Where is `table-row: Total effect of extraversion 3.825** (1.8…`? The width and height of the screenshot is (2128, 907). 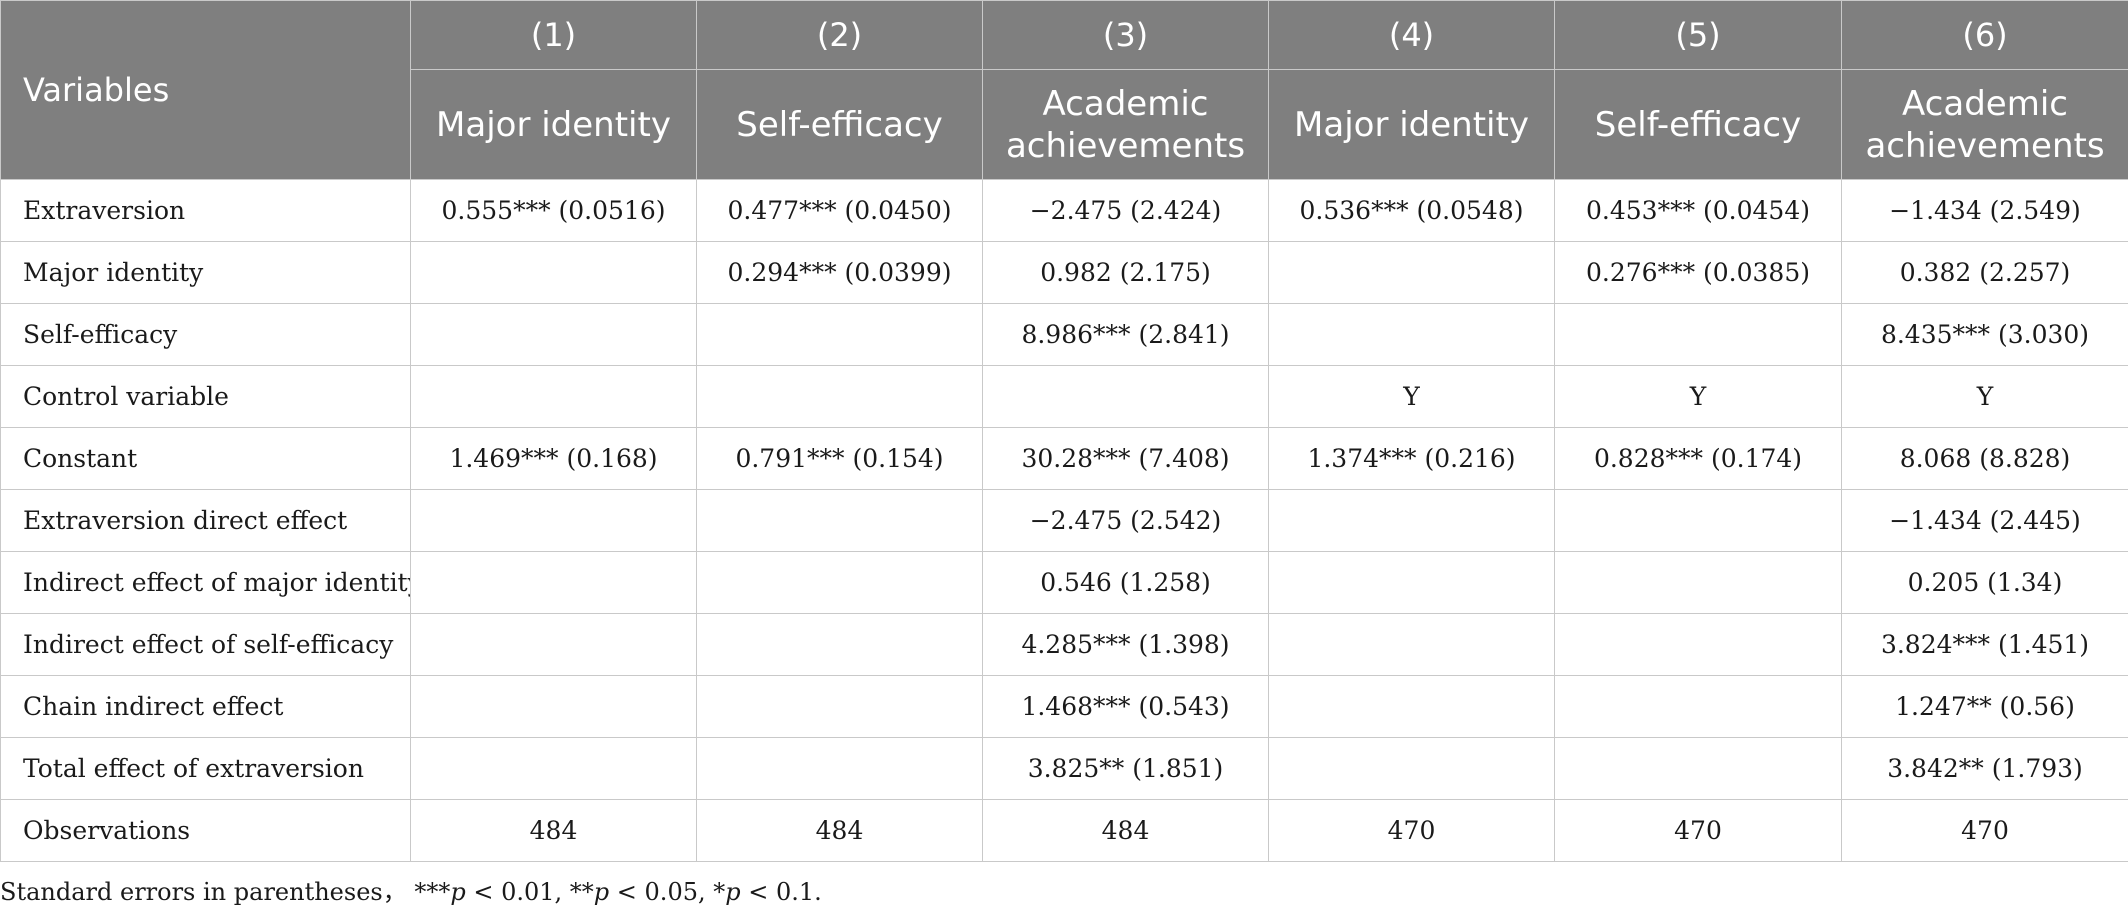 table-row: Total effect of extraversion 3.825** (1.8… is located at coordinates (1064, 769).